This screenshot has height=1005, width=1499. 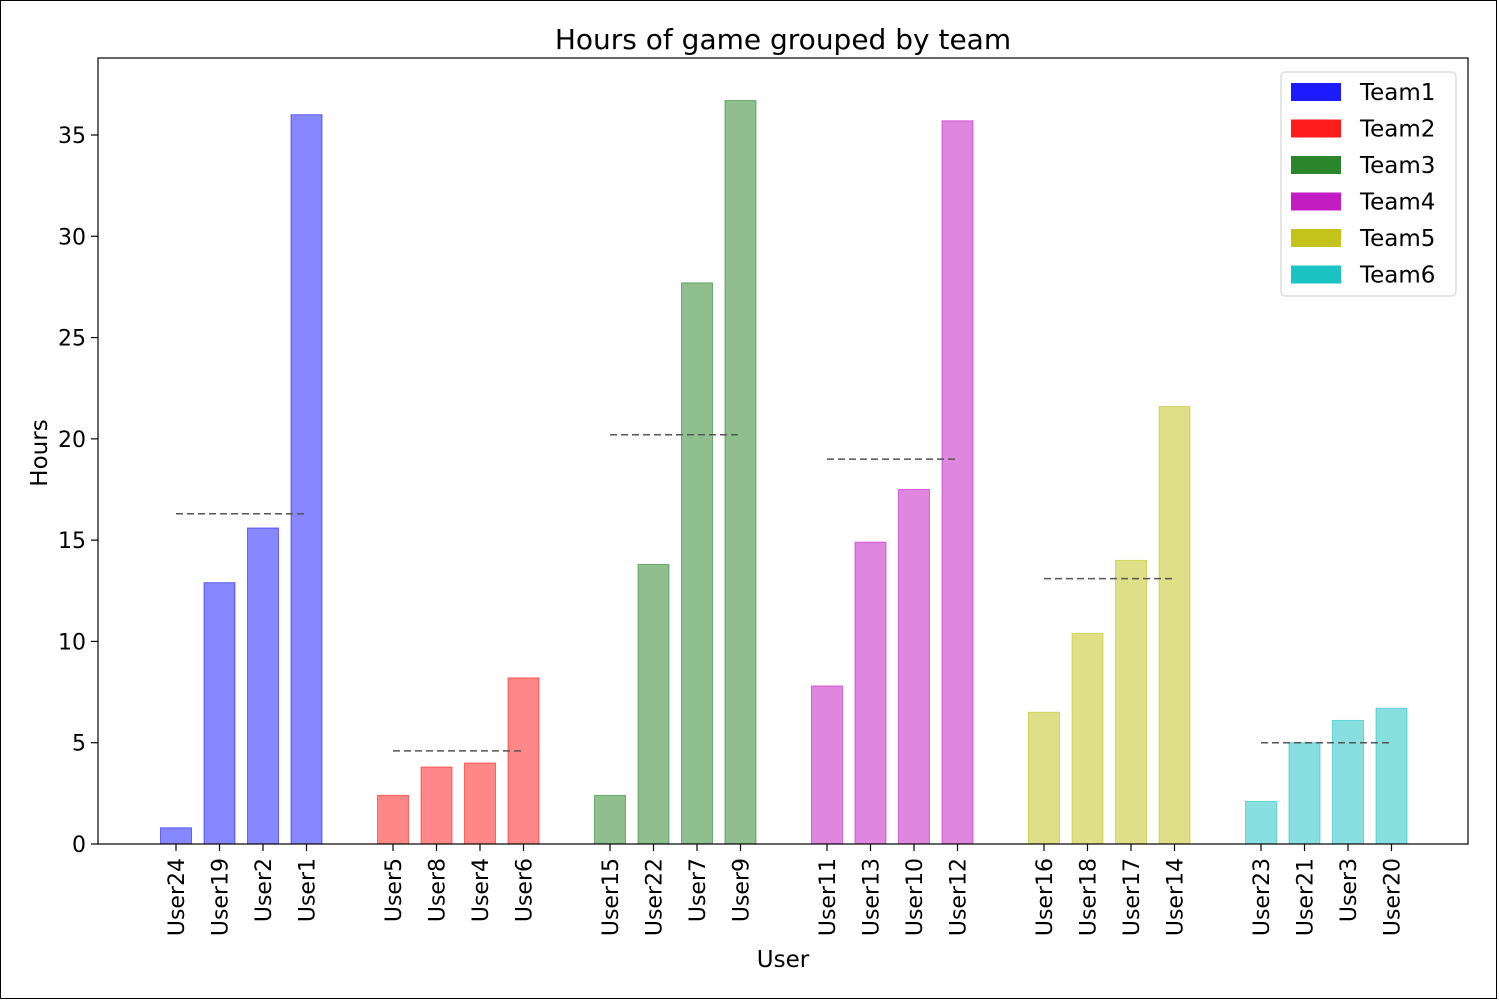 What do you see at coordinates (1306, 897) in the screenshot?
I see `x-tick-label: User21` at bounding box center [1306, 897].